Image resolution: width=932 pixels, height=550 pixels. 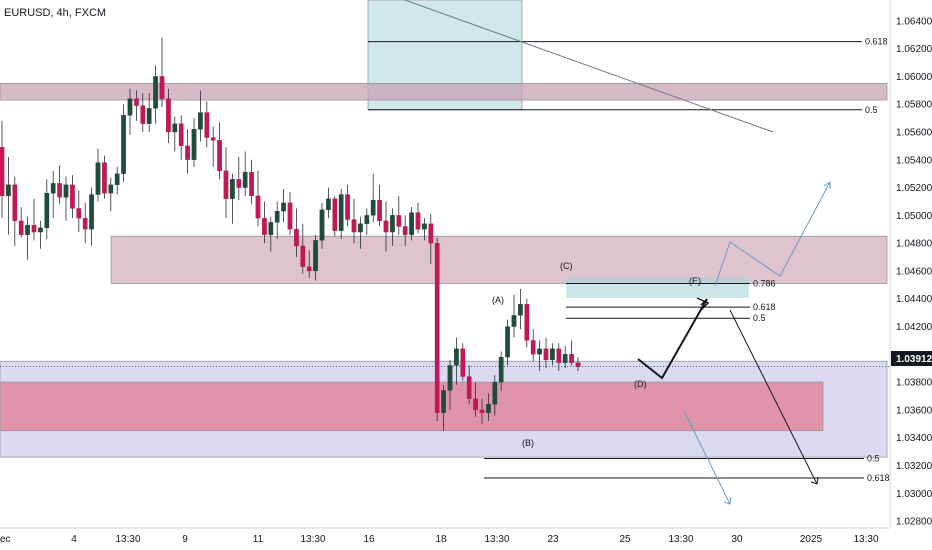 I want to click on price-tick: 1.03600, so click(x=914, y=410).